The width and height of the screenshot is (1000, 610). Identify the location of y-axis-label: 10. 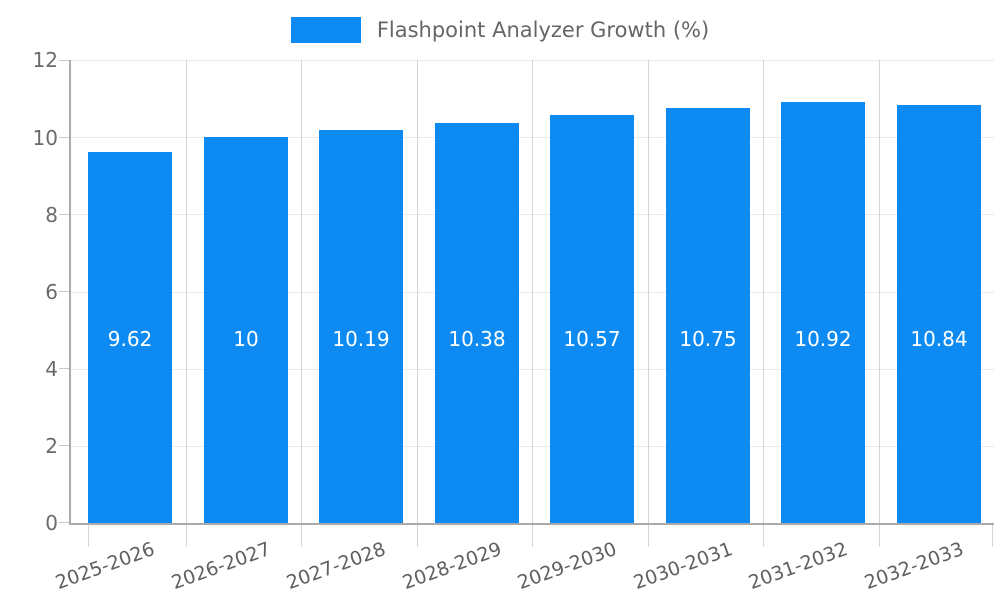
(45, 138).